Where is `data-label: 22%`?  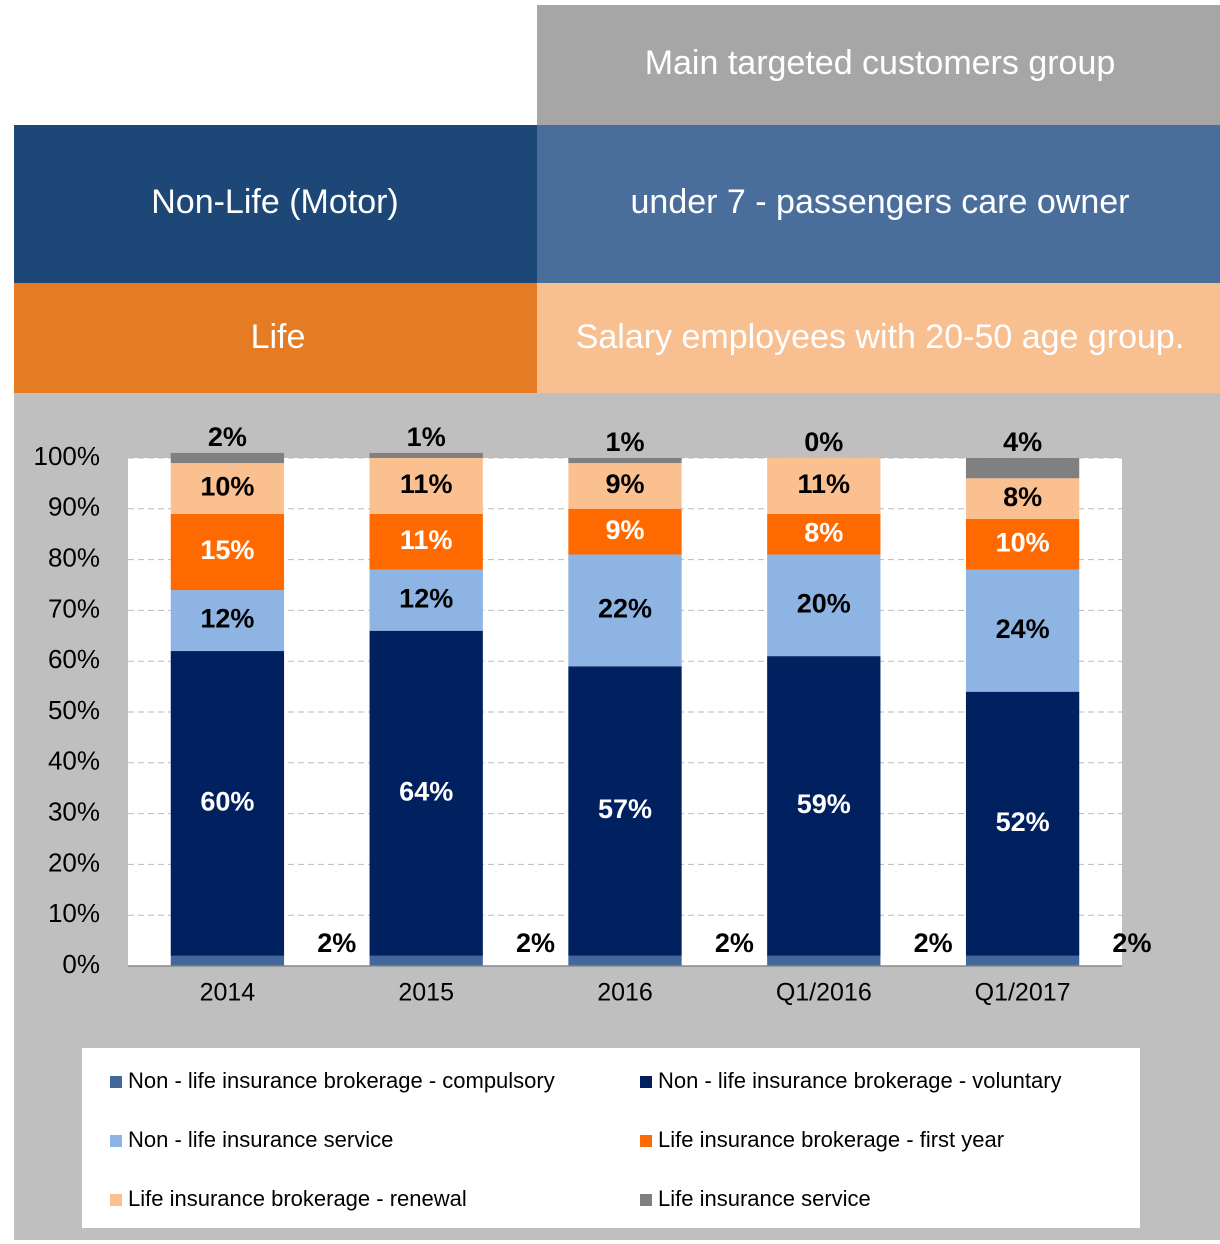
data-label: 22% is located at coordinates (625, 609).